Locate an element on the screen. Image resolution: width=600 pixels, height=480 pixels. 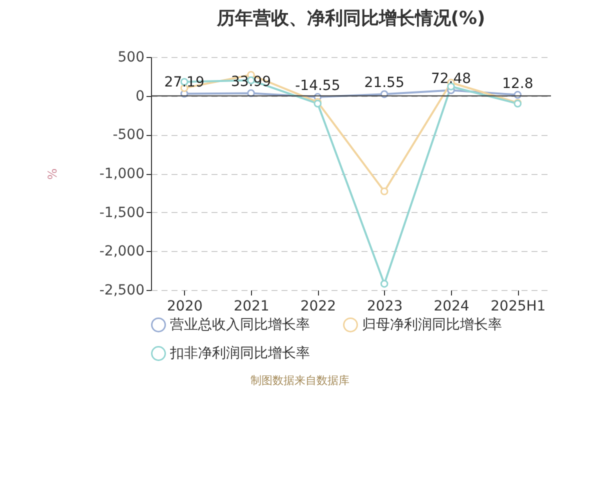
y-tick-label: 0 is located at coordinates (140, 96).